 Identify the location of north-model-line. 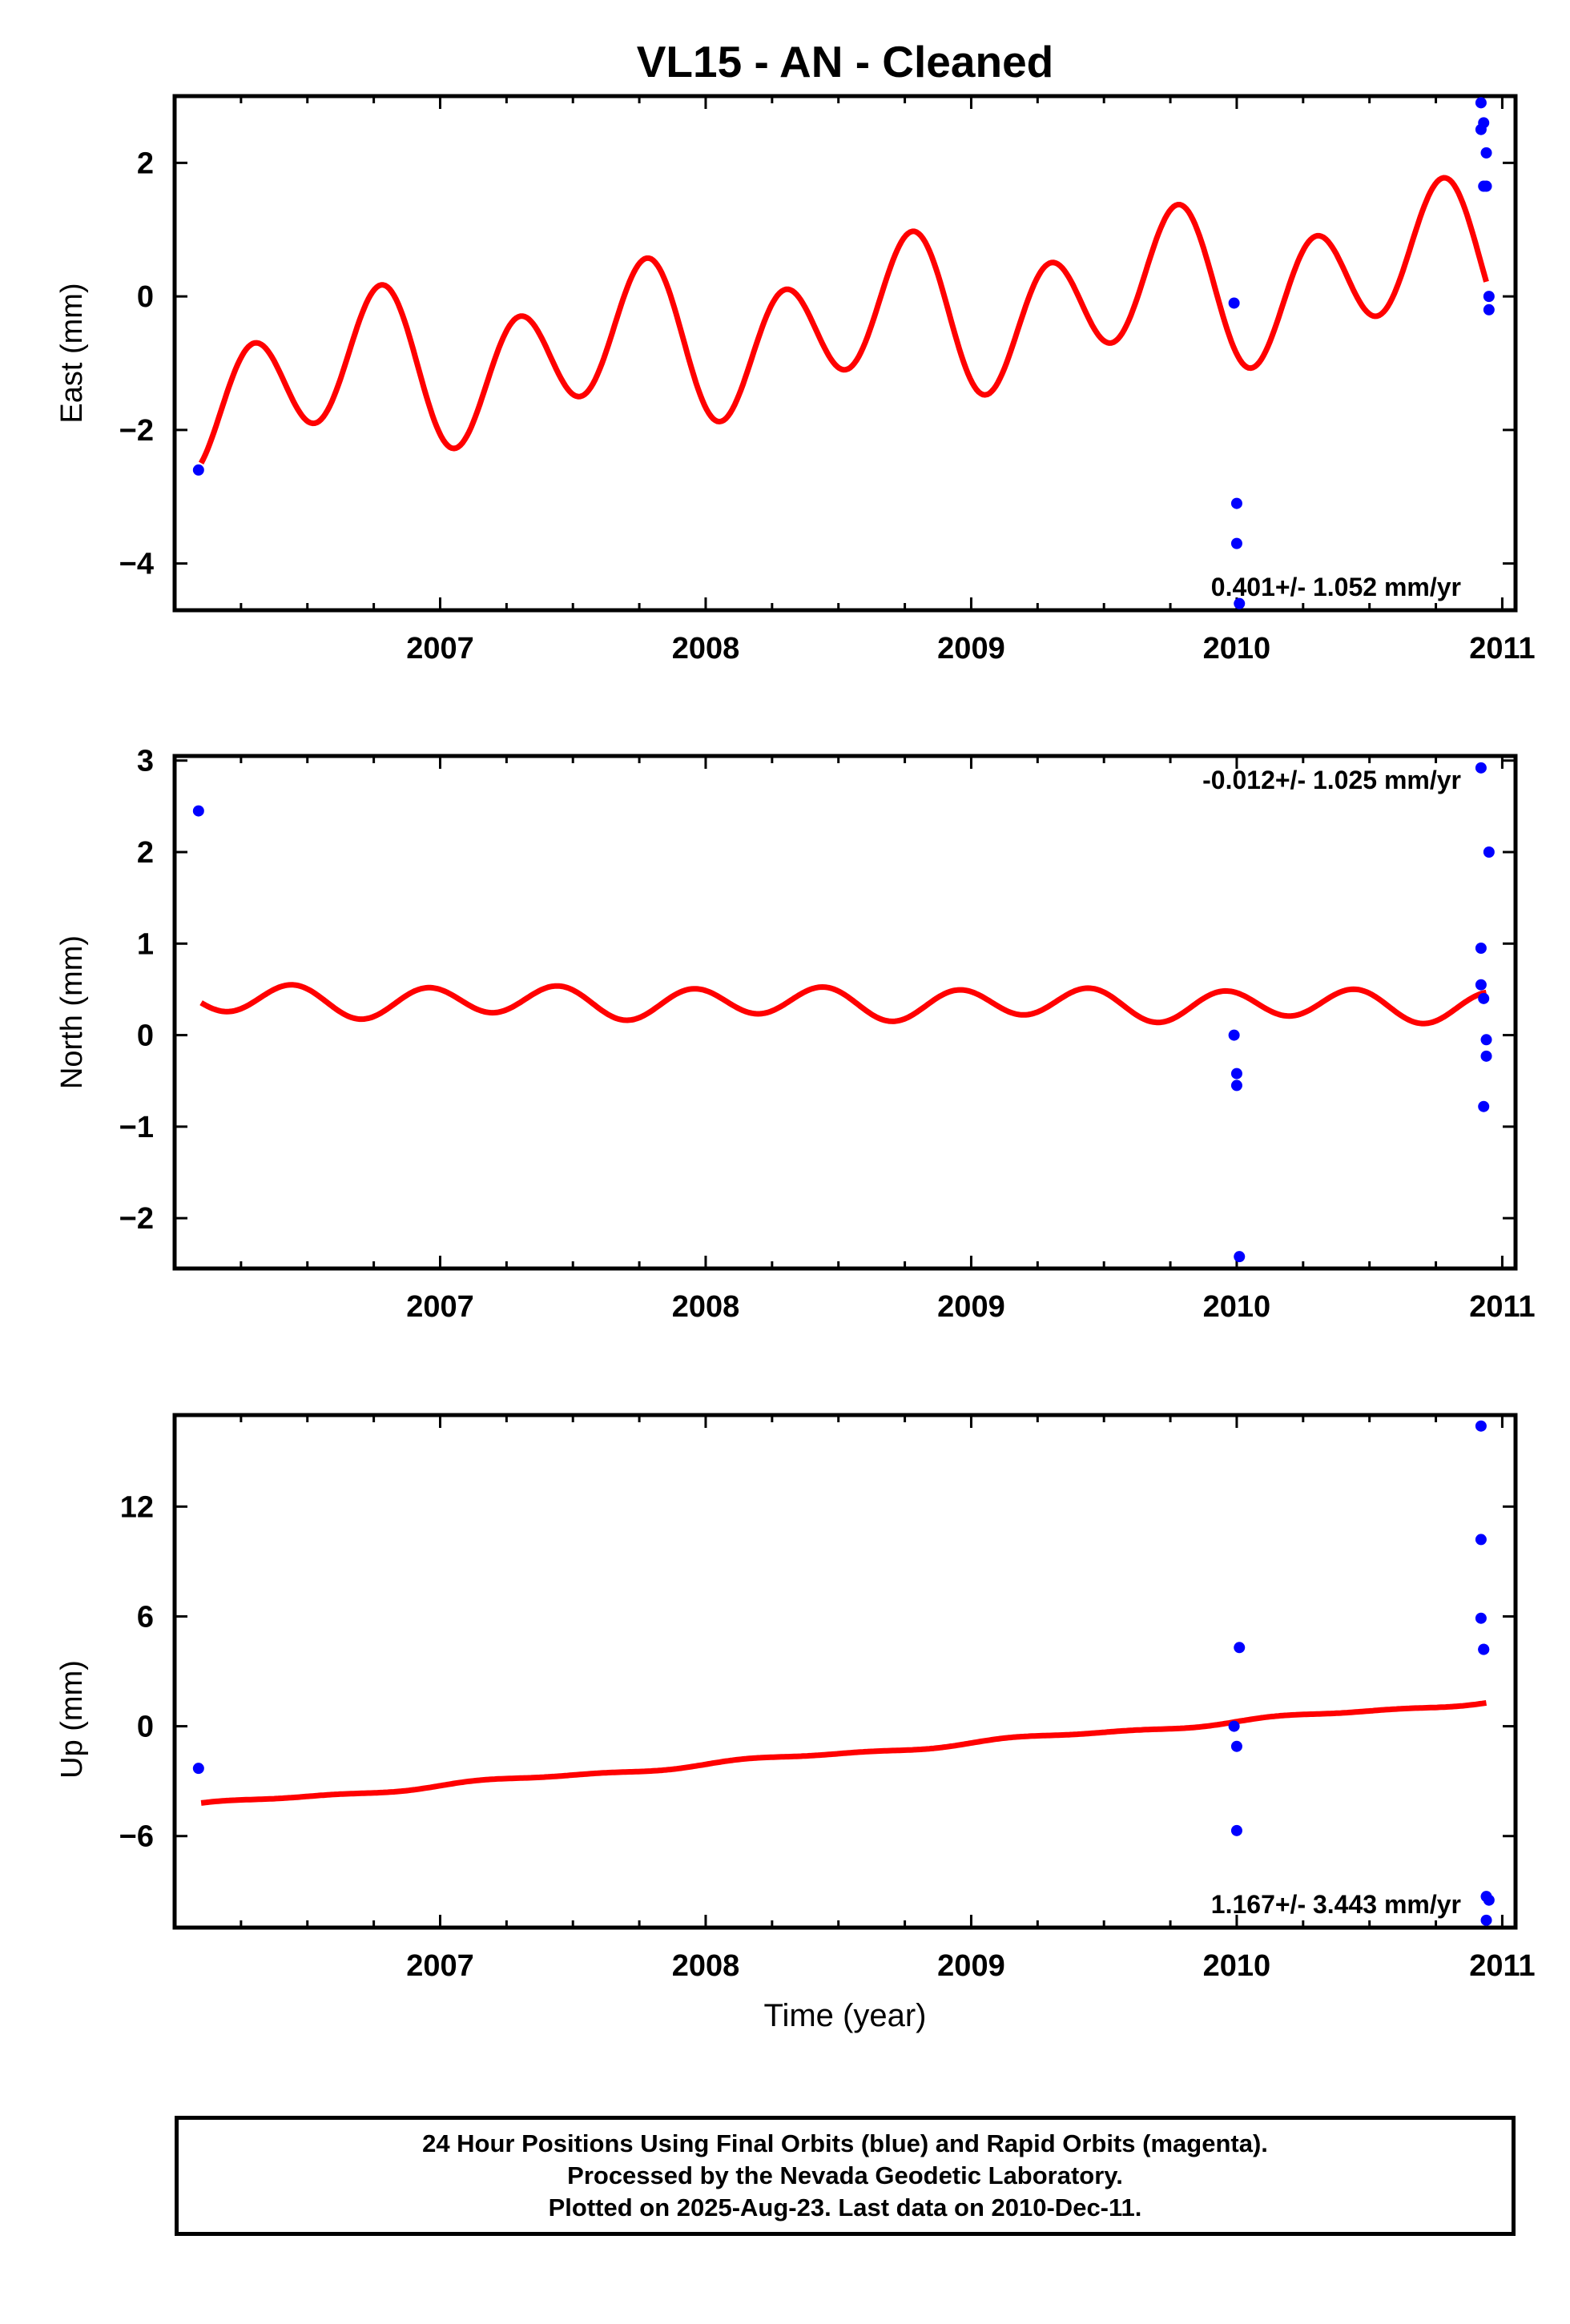
(843, 1004).